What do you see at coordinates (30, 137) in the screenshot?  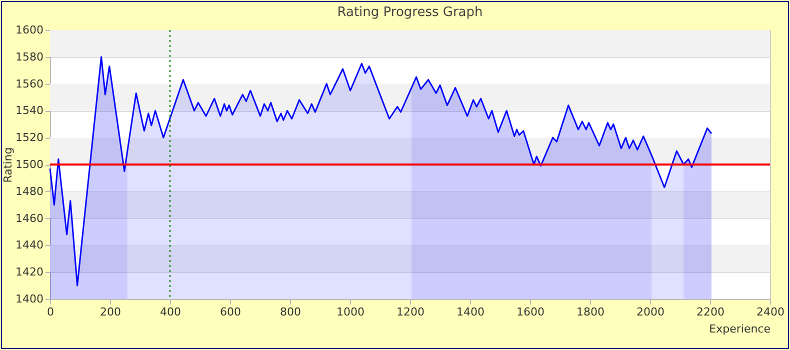 I see `y-tick-label: 1520` at bounding box center [30, 137].